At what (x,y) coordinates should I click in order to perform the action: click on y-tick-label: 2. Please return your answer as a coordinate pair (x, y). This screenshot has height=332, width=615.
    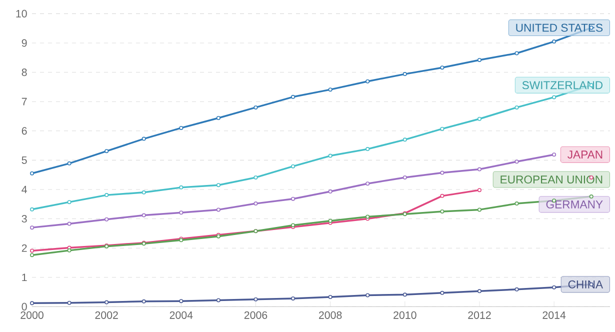
    Looking at the image, I should click on (24, 248).